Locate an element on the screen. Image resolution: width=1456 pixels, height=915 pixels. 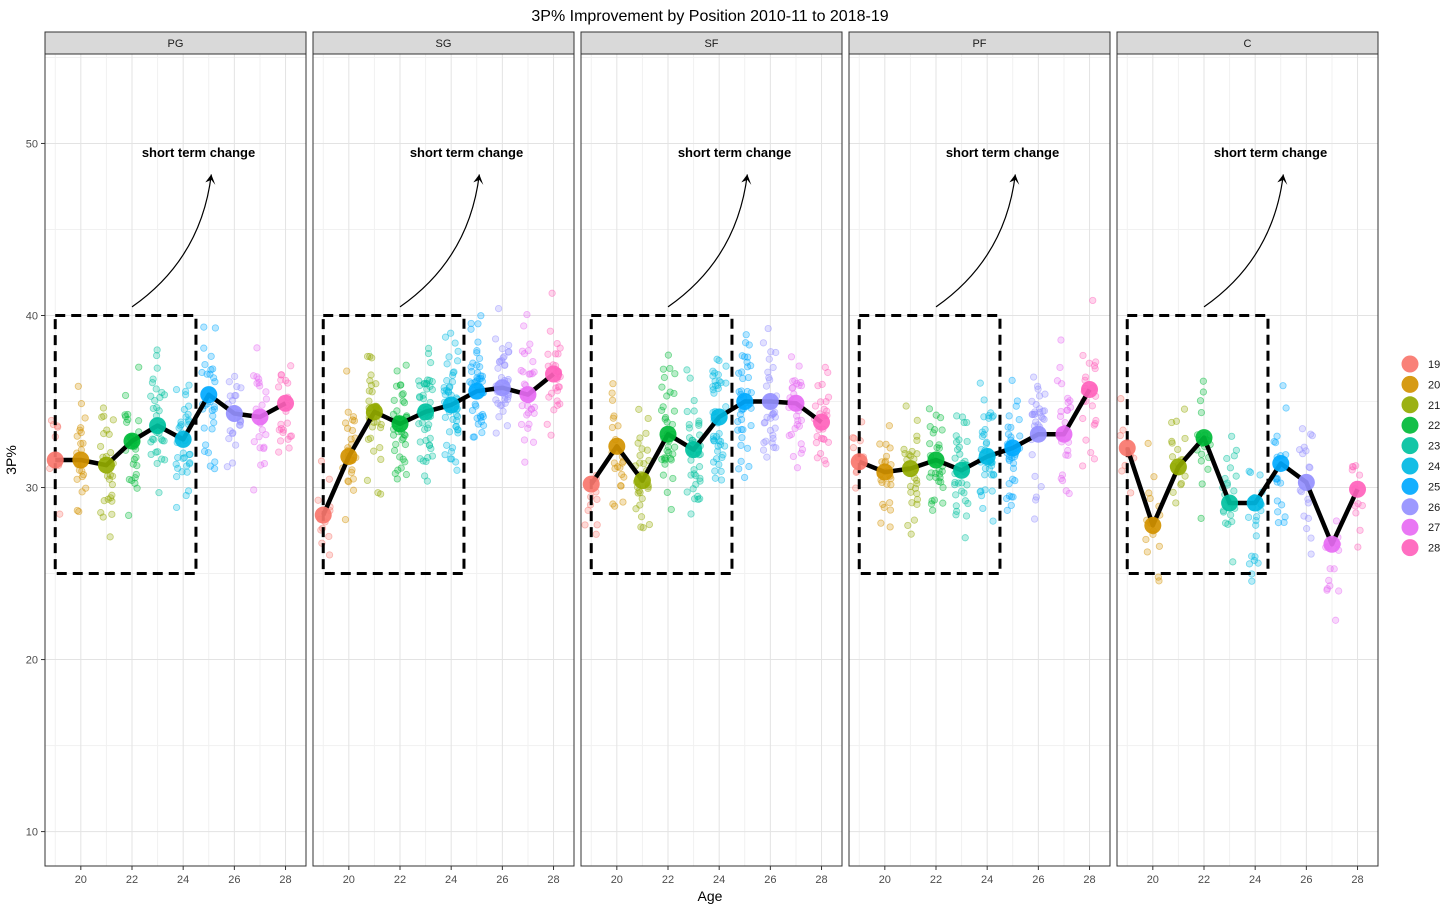
x-tick-label: 20 is located at coordinates (81, 880).